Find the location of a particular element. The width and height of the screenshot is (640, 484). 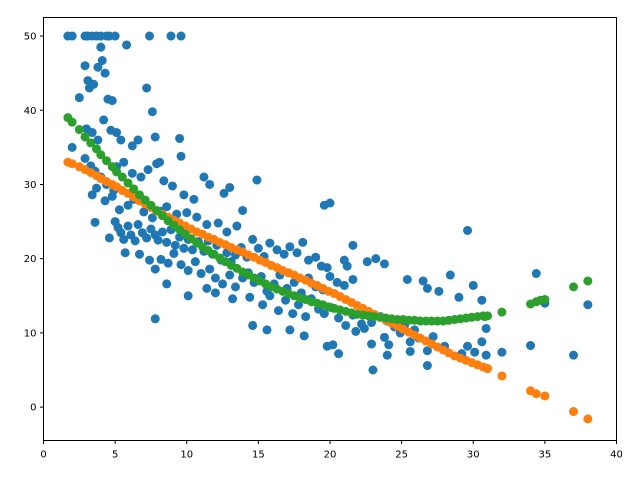

y-tick-label: 20 is located at coordinates (30, 259).